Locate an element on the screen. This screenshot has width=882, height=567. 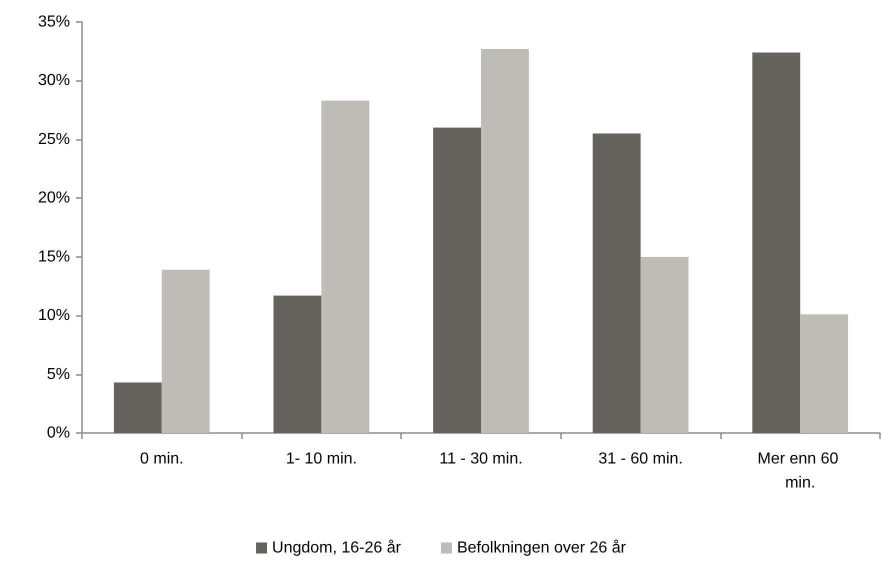
x-tick-label: 1- 10 min. is located at coordinates (321, 459).